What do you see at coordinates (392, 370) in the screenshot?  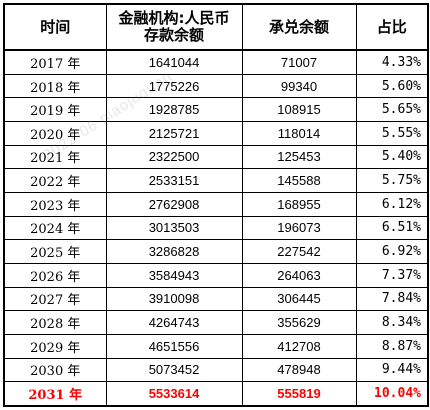 I see `share-cell: 9.44%` at bounding box center [392, 370].